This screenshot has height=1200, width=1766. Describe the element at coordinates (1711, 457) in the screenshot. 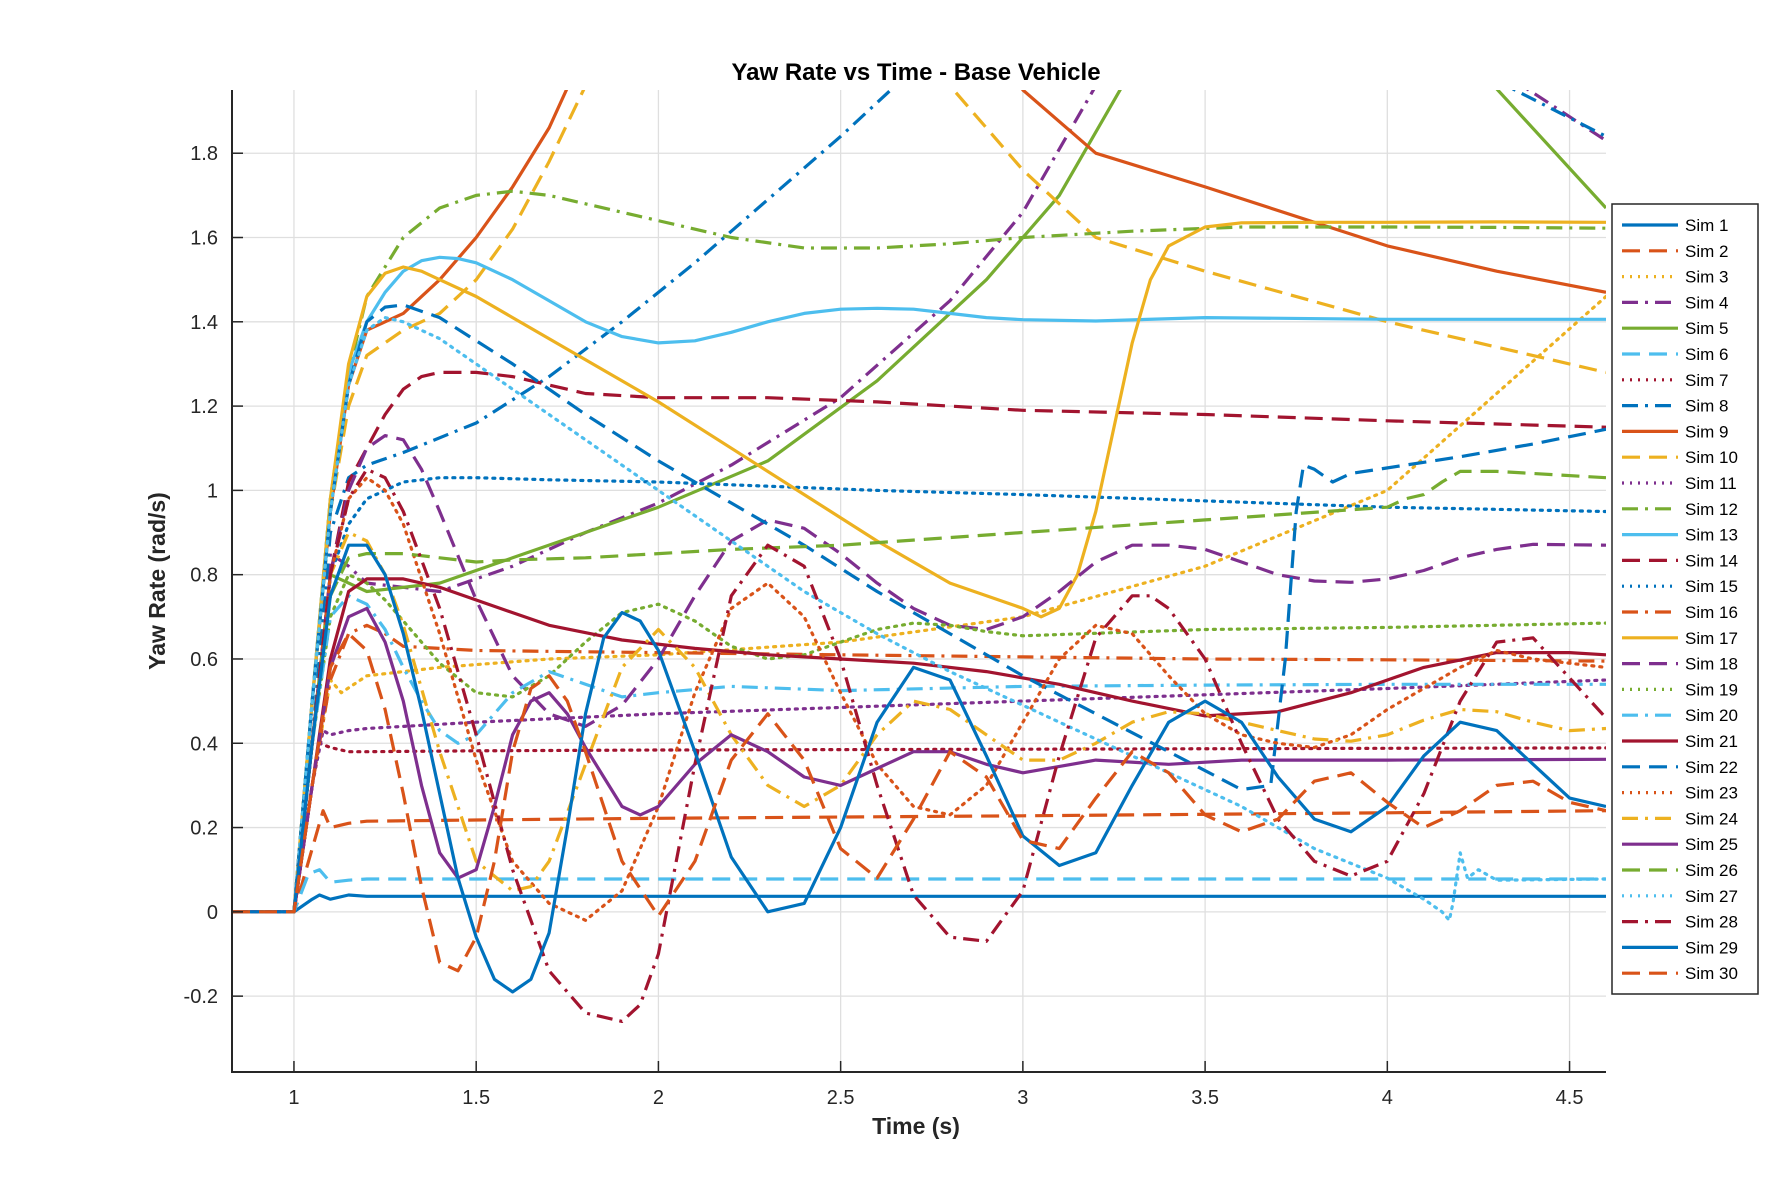

I see `legend-label-sim-10: Sim 10` at that location.